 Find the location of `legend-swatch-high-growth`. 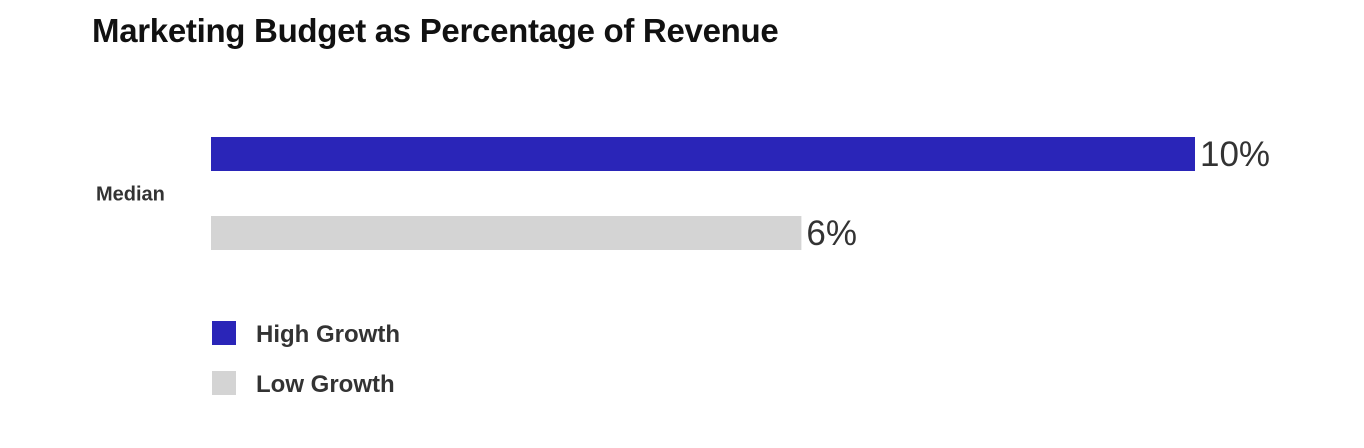

legend-swatch-high-growth is located at coordinates (224, 333).